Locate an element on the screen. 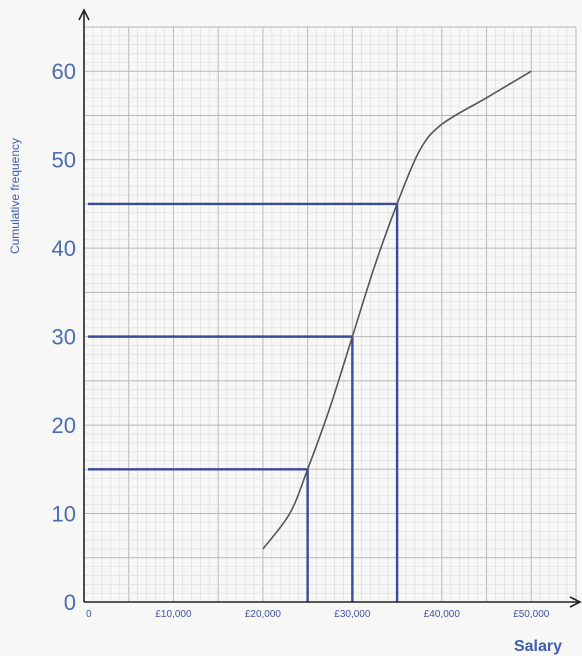  y-tick-label: 30 is located at coordinates (64, 337).